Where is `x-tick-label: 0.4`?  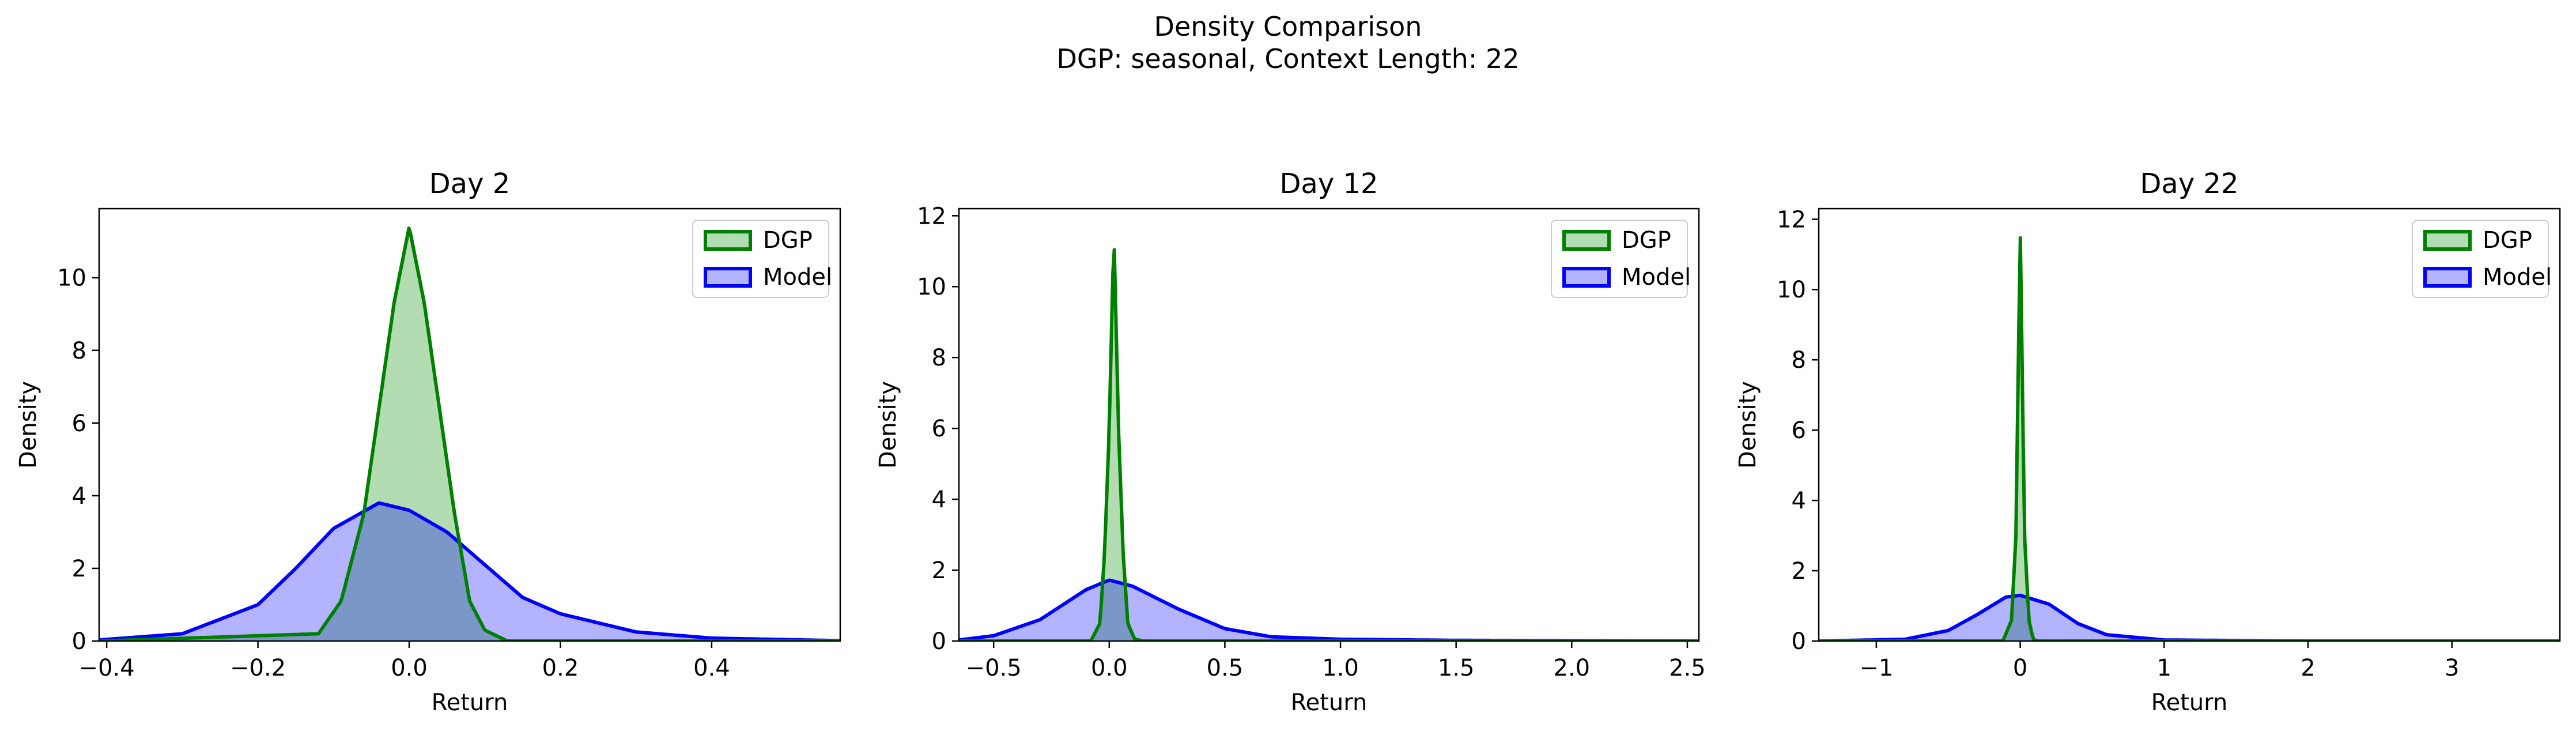 x-tick-label: 0.4 is located at coordinates (711, 668).